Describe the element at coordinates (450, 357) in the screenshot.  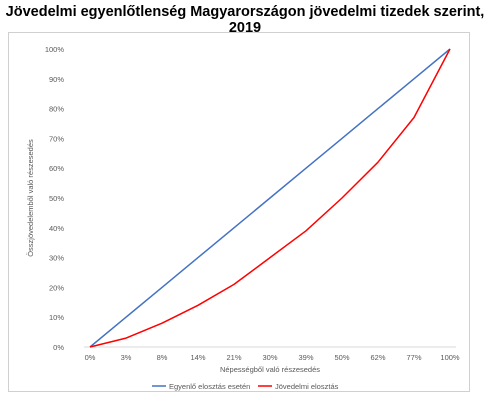
I see `x-tick-label: 100%` at that location.